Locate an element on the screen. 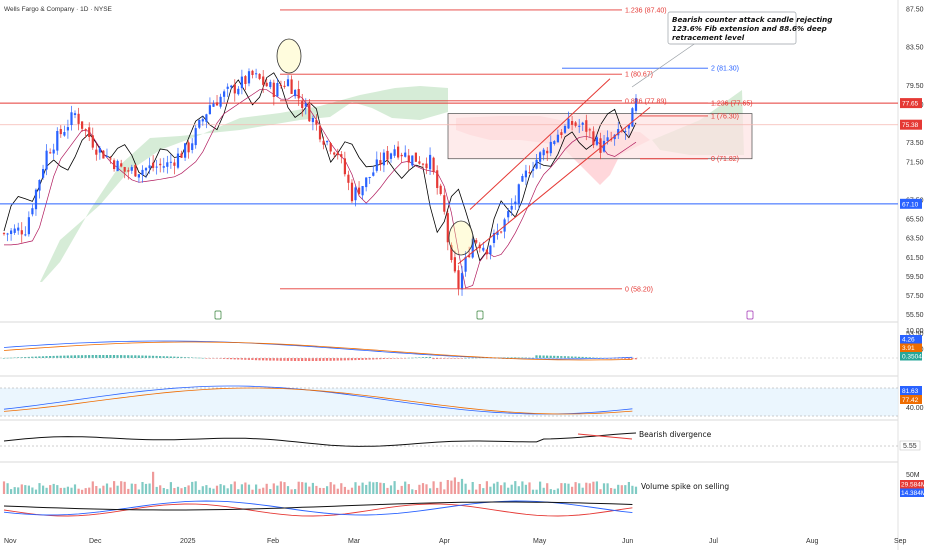 This screenshot has width=932, height=550. macd-tag-bg is located at coordinates (911, 356).